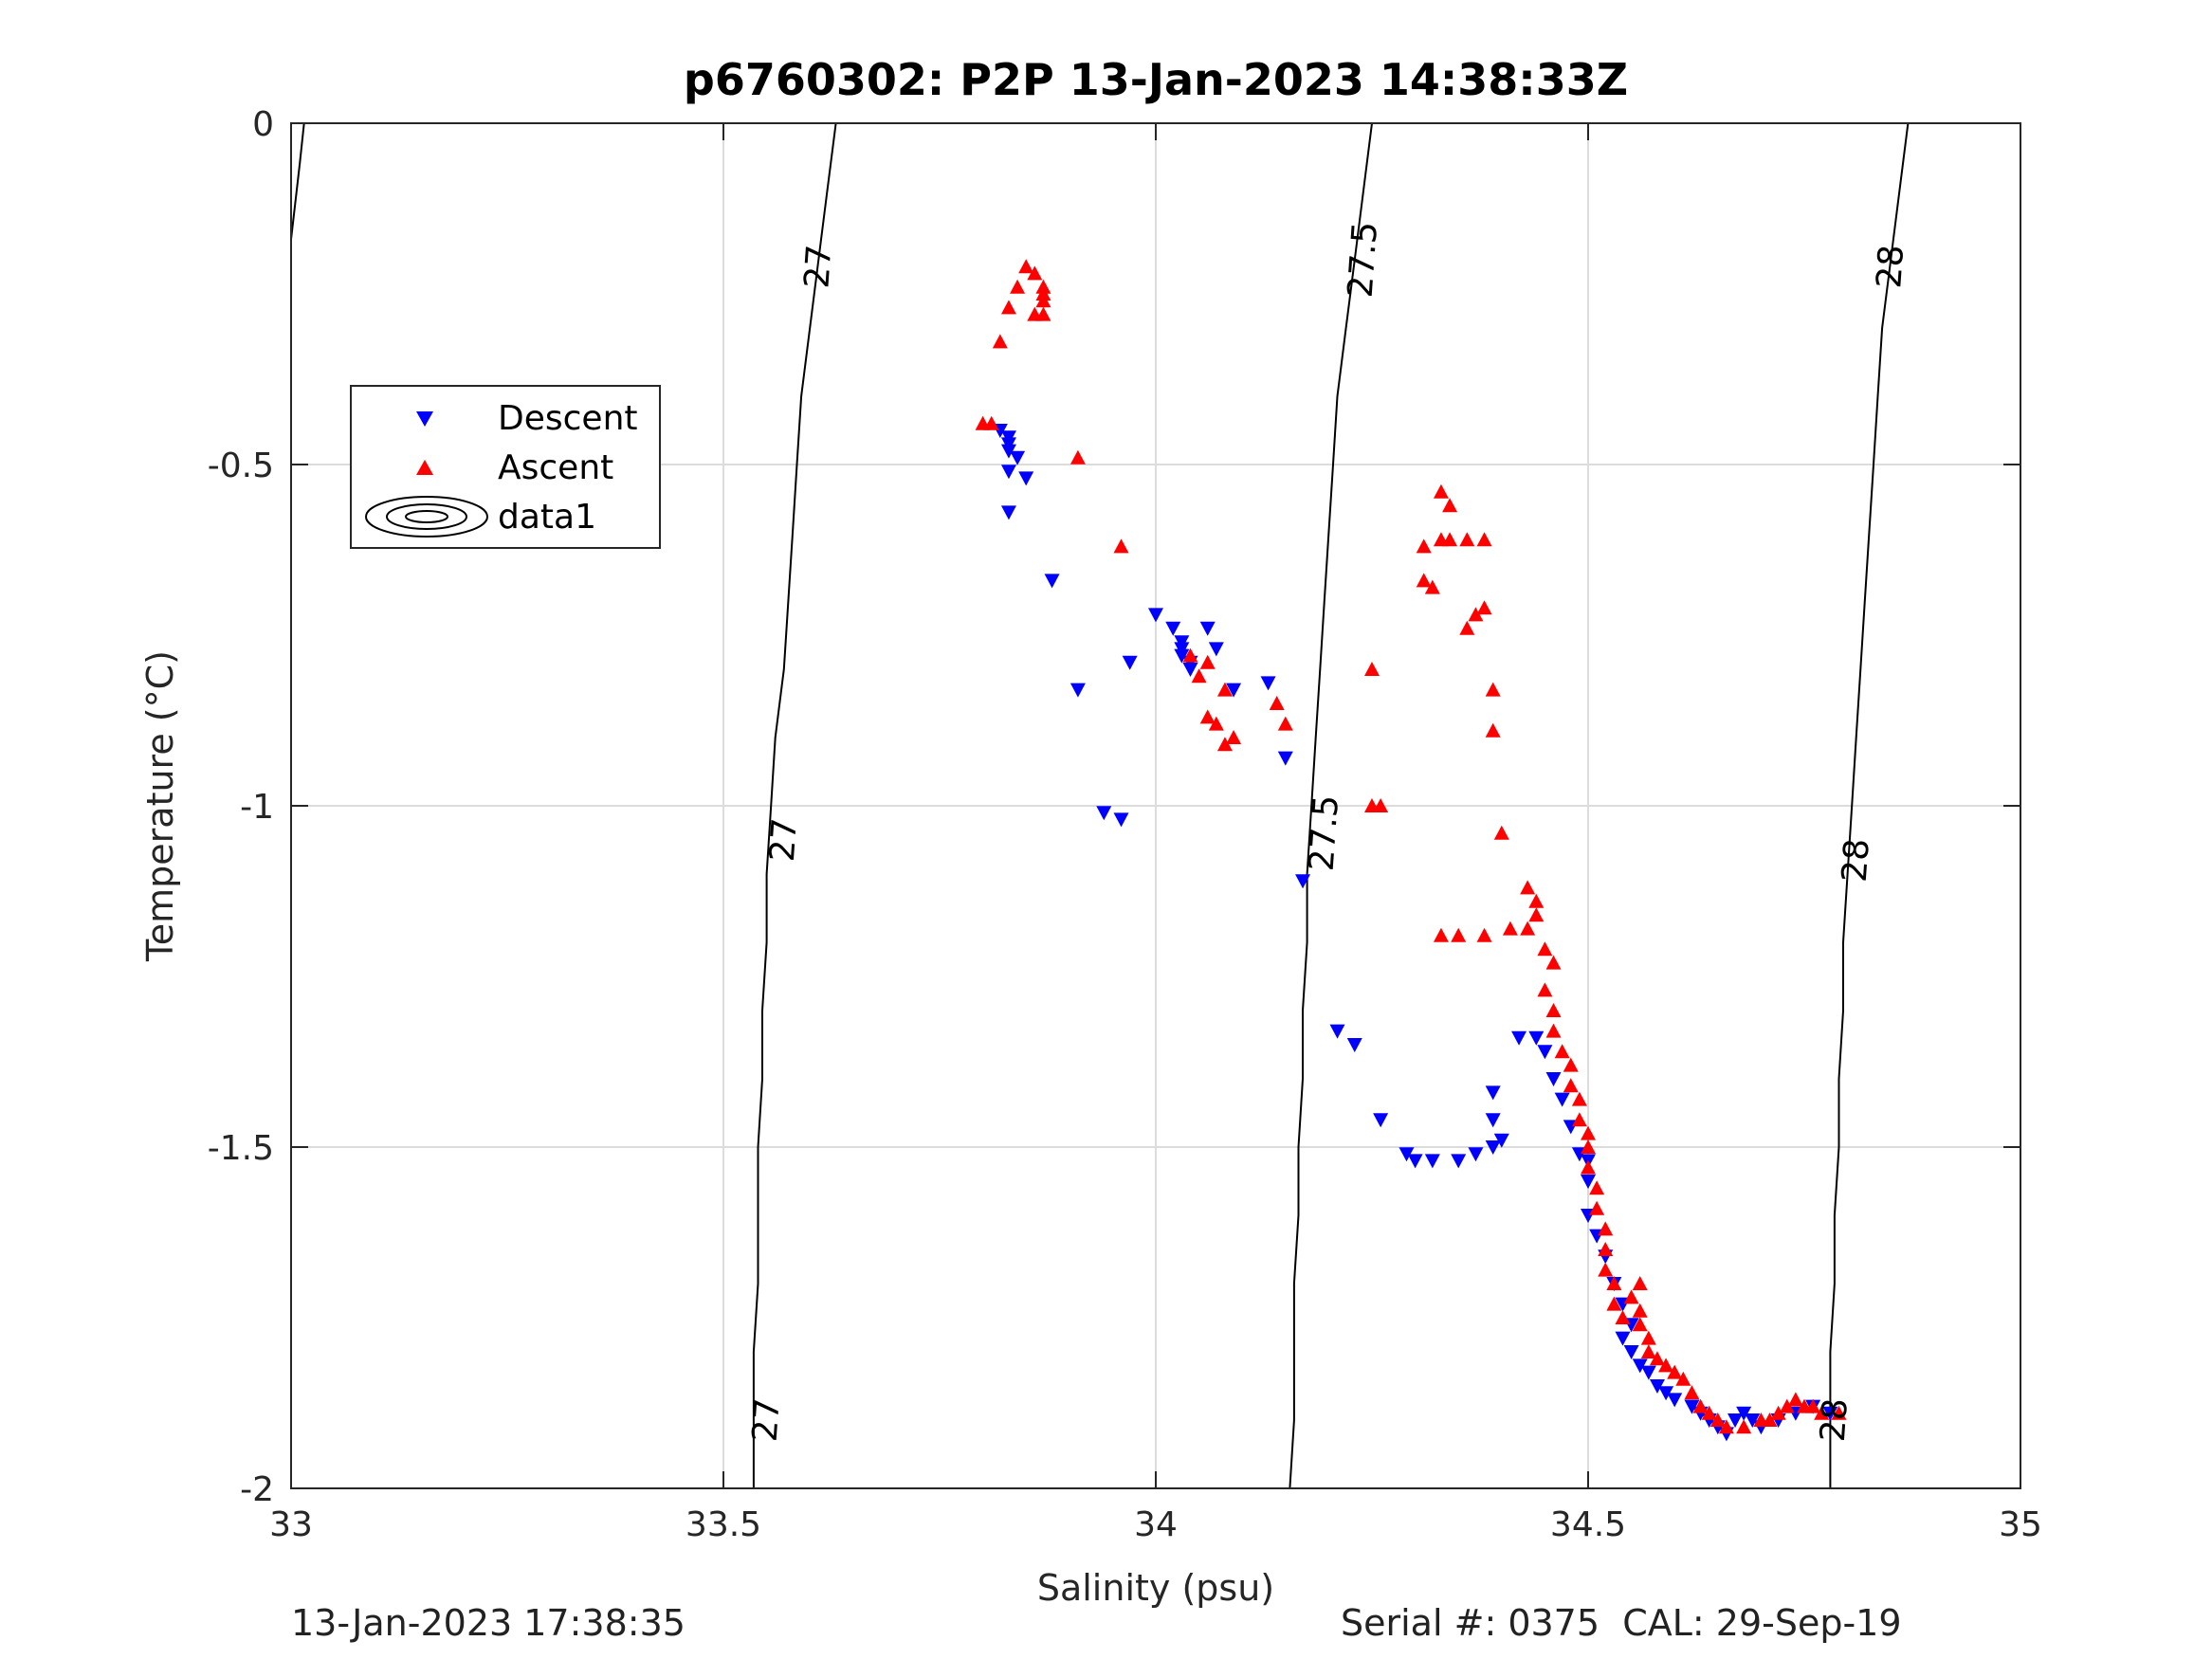 The height and width of the screenshot is (1659, 2212). I want to click on y-tick-label: 0, so click(263, 124).